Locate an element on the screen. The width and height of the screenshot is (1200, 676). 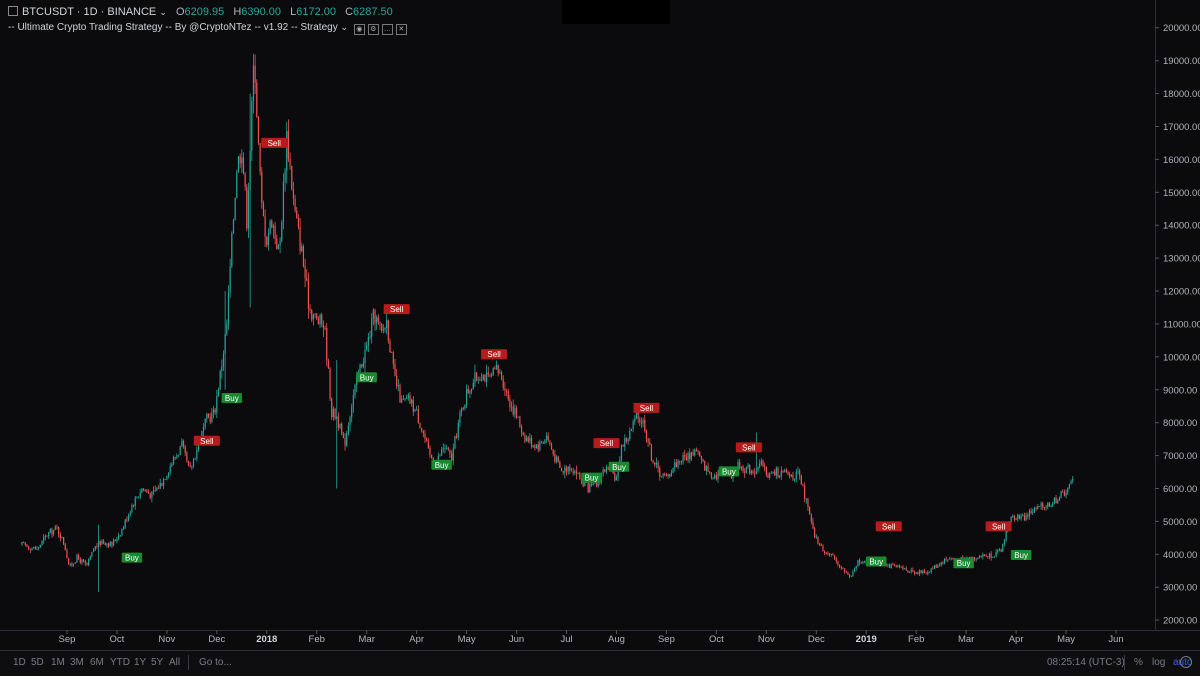
divider is located at coordinates (1124, 662).